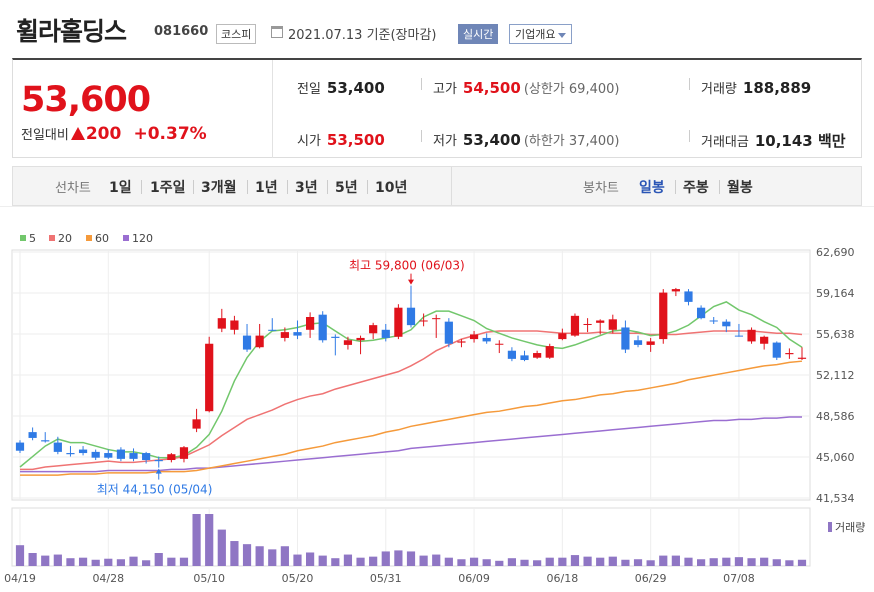 This screenshot has width=874, height=592. What do you see at coordinates (526, 87) in the screenshot?
I see `day-high: 고가 54,500 (상한가 69,400)` at bounding box center [526, 87].